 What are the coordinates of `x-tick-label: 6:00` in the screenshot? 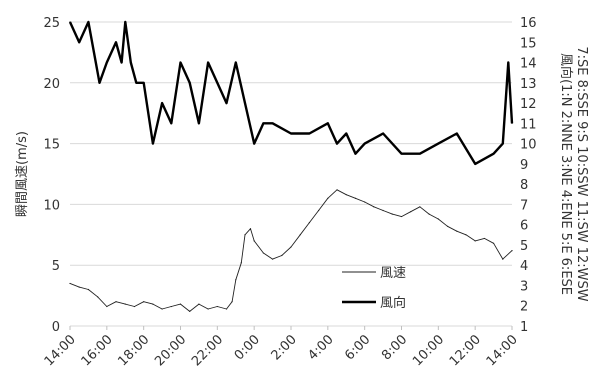 It's located at (357, 347).